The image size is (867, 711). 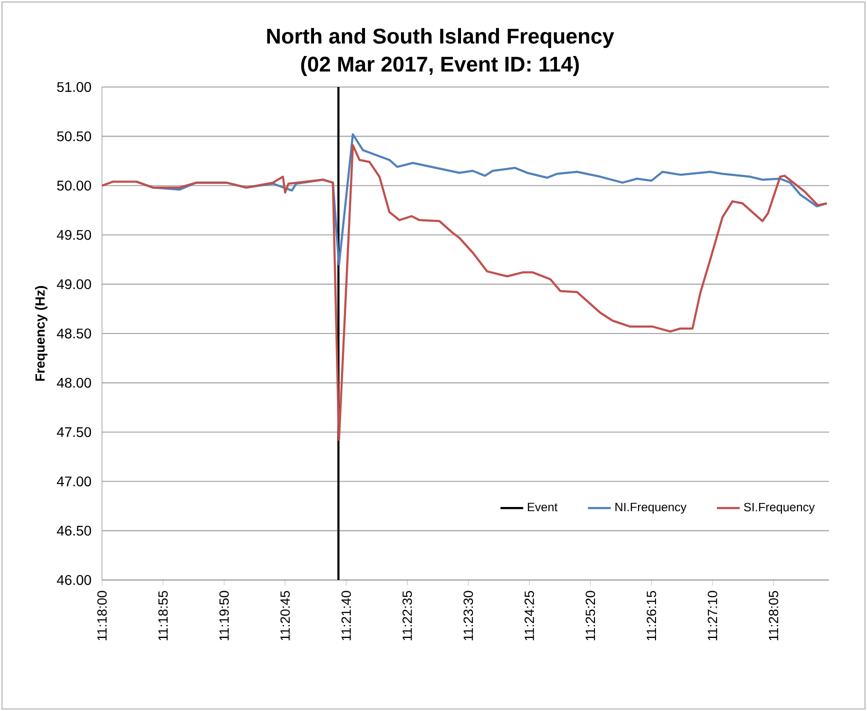 What do you see at coordinates (529, 615) in the screenshot?
I see `x-tick-label: 11:24:25` at bounding box center [529, 615].